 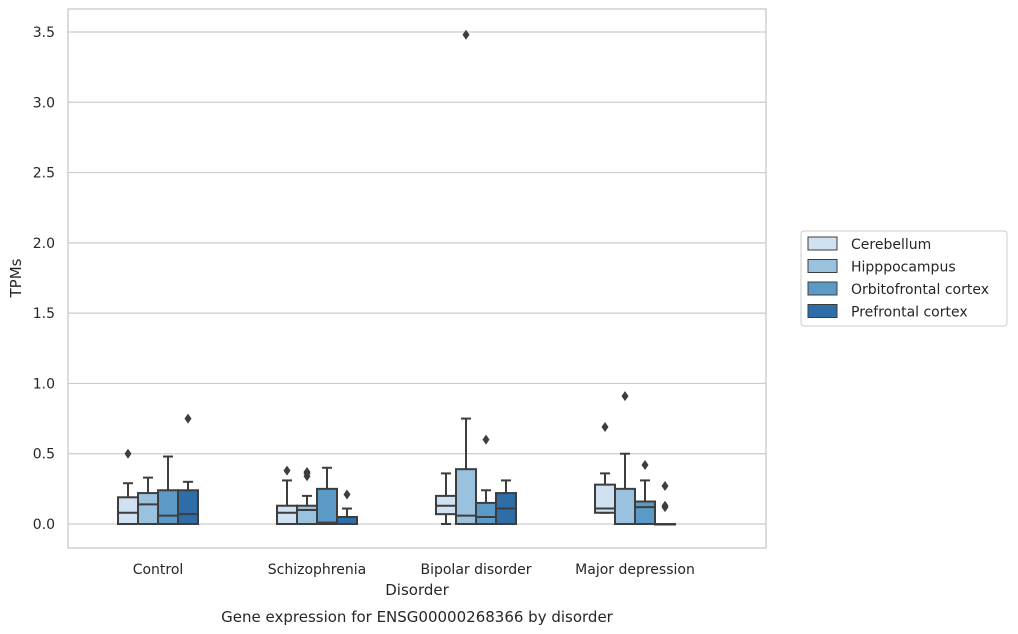 What do you see at coordinates (920, 290) in the screenshot?
I see `legend-entry: Orbitofrontal cortex` at bounding box center [920, 290].